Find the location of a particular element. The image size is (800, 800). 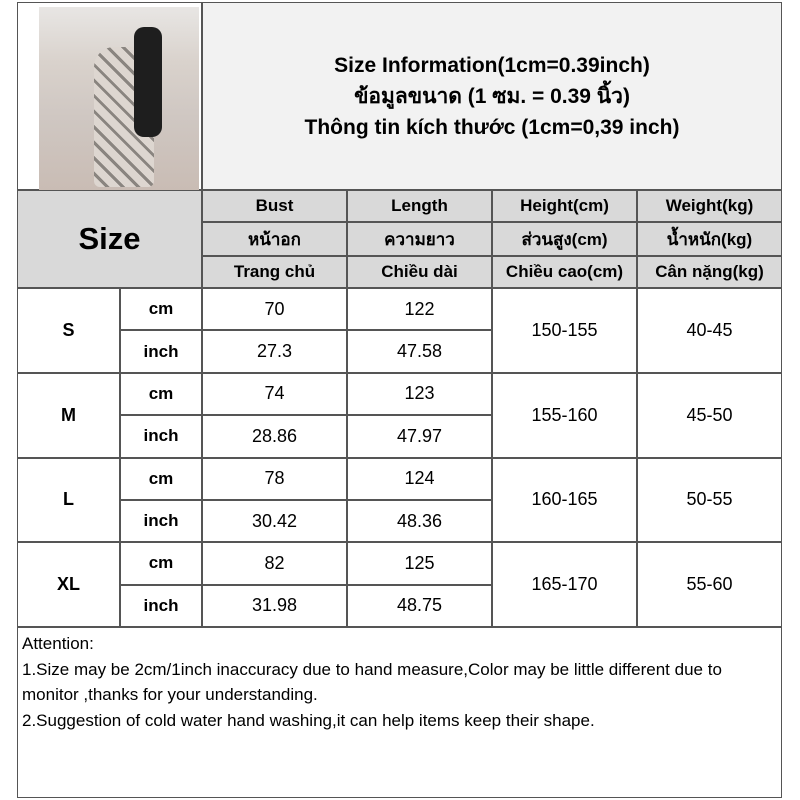

column-header: Chiều dài is located at coordinates (419, 272).